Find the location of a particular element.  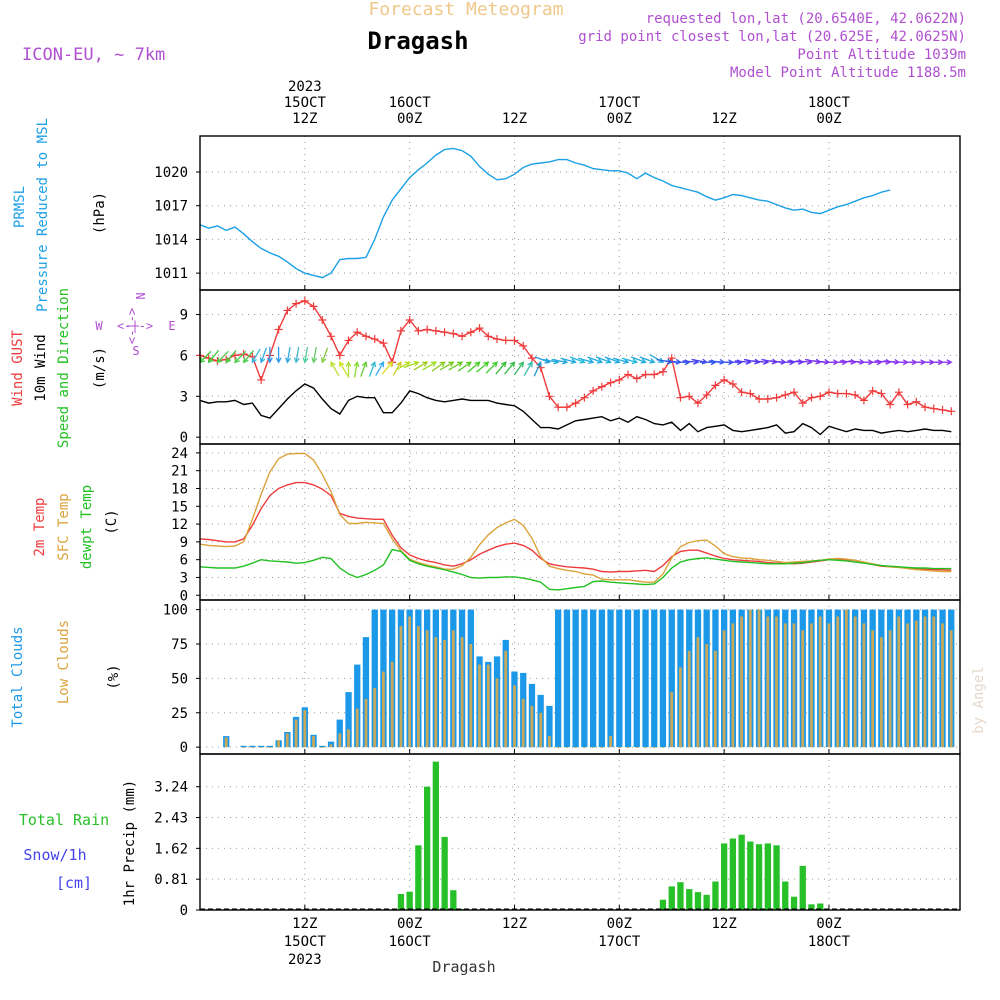

bottom-tick-l2: 16OCT is located at coordinates (410, 942).